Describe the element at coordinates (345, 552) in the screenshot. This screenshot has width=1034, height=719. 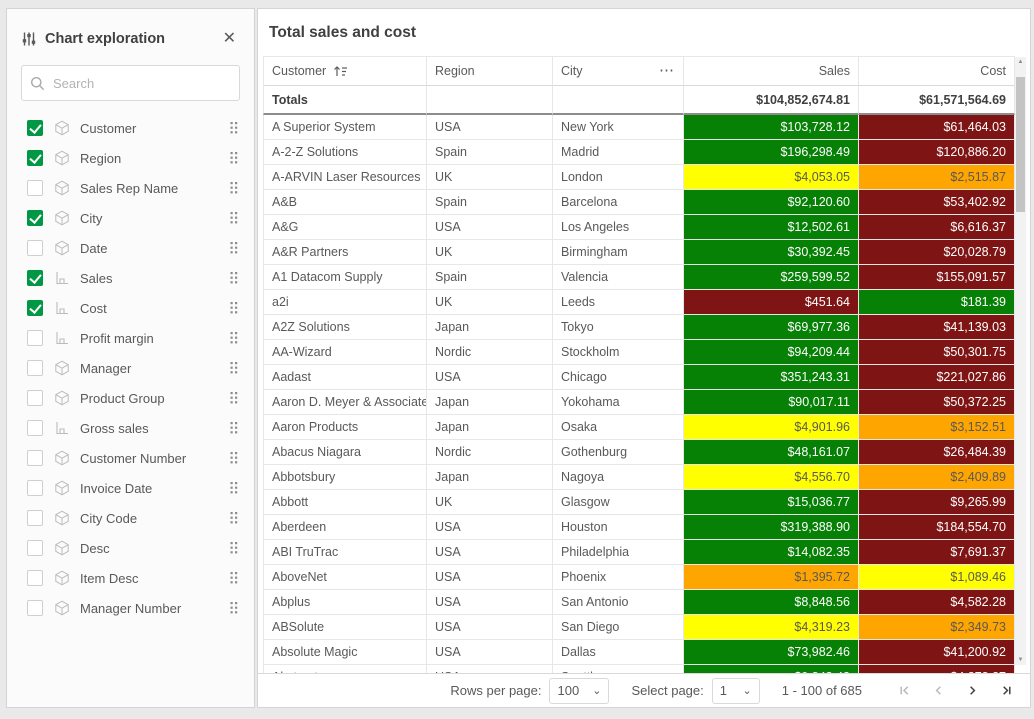
I see `customer-cell: ABI TruTrac` at that location.